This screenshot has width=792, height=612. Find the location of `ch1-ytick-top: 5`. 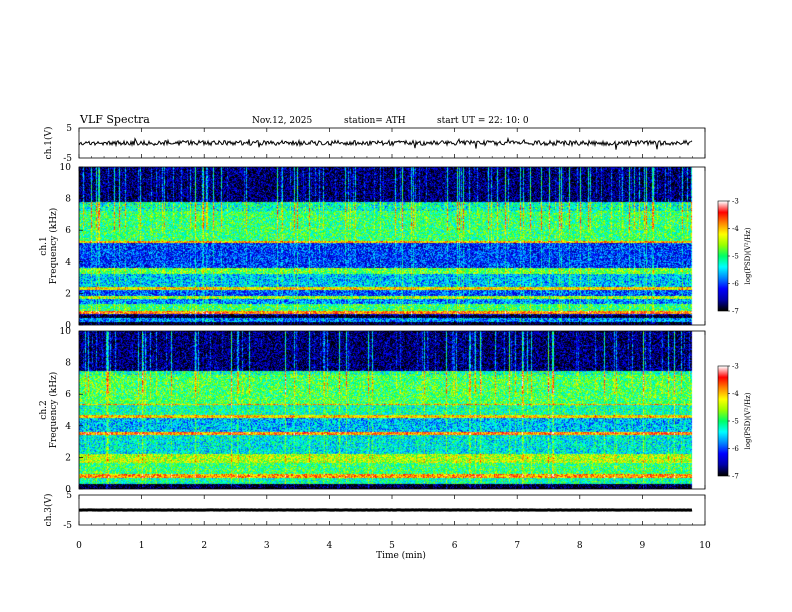

ch1-ytick-top: 5 is located at coordinates (69, 129).